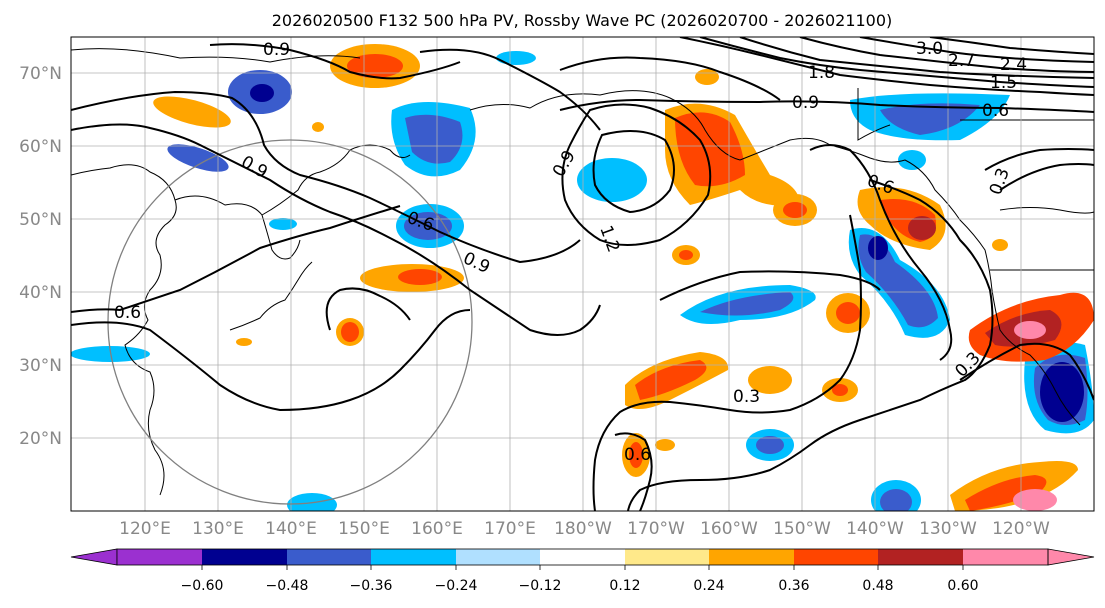 The width and height of the screenshot is (1105, 608). I want to click on lat-label: 40°N, so click(40, 293).